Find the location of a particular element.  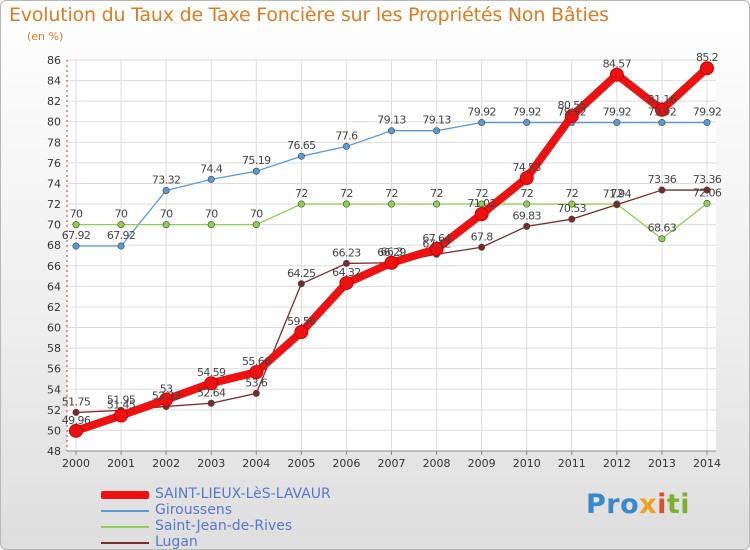

legend-label: Giroussens is located at coordinates (193, 510).